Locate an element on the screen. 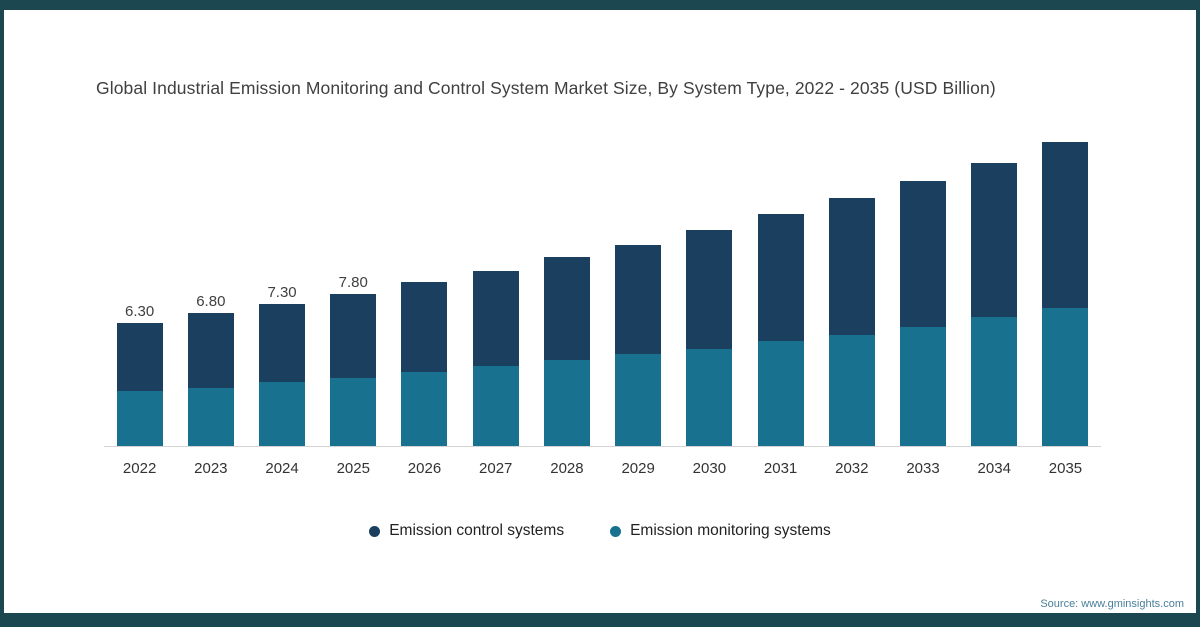  bar-column: 7.30 is located at coordinates (281, 365).